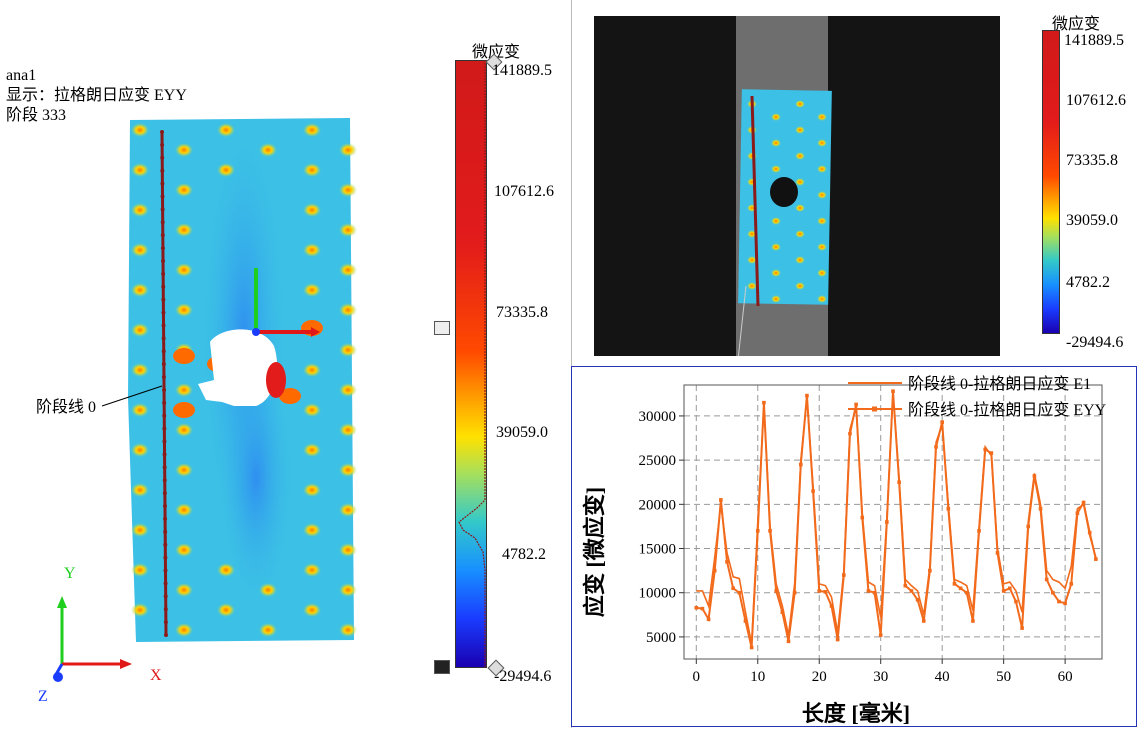 The image size is (1138, 730). What do you see at coordinates (658, 417) in the screenshot?
I see `y-tick-label: 30000` at bounding box center [658, 417].